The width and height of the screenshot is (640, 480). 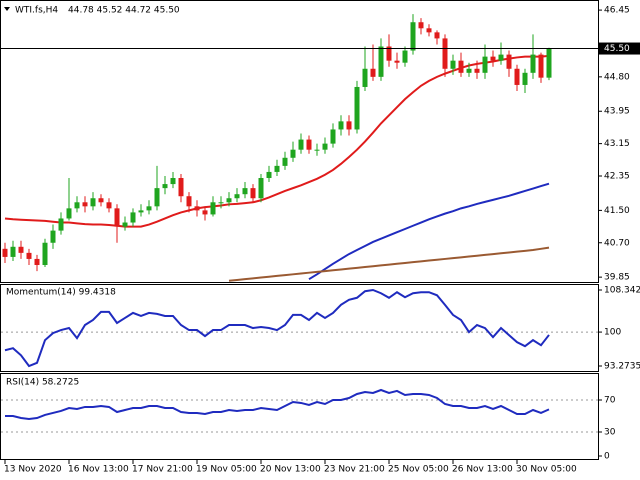 I want to click on x-tick-label: 23 Nov 21:00, so click(x=354, y=470).